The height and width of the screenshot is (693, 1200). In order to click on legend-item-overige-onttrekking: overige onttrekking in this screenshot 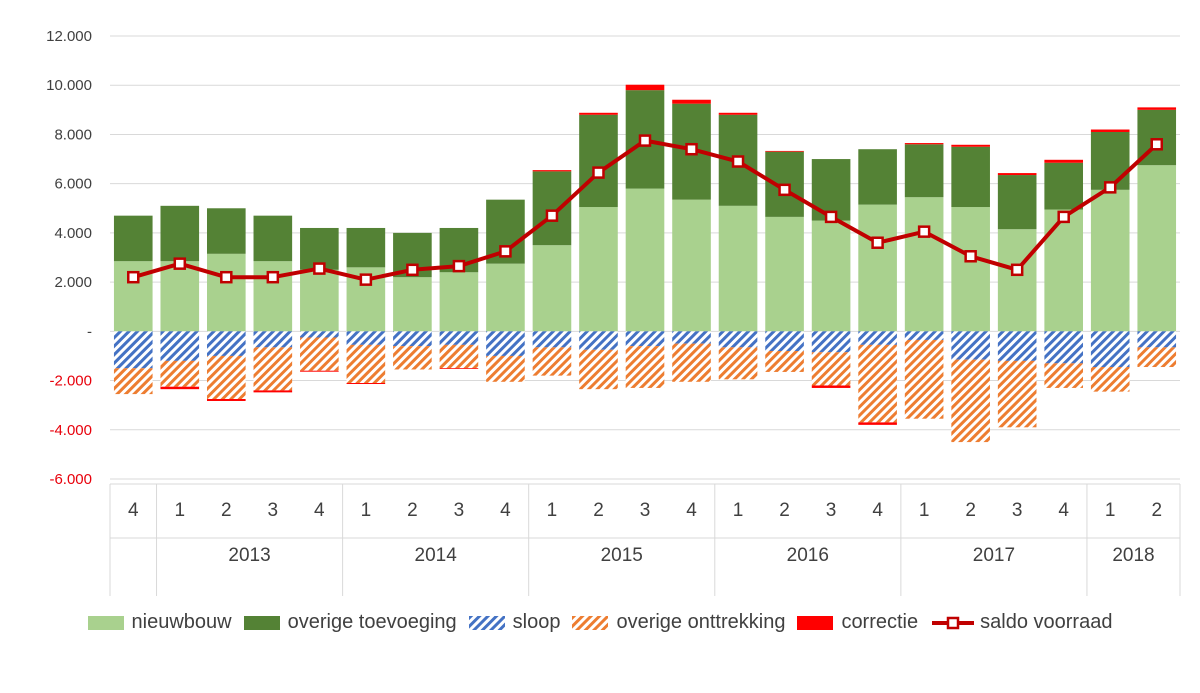, I will do `click(678, 622)`.